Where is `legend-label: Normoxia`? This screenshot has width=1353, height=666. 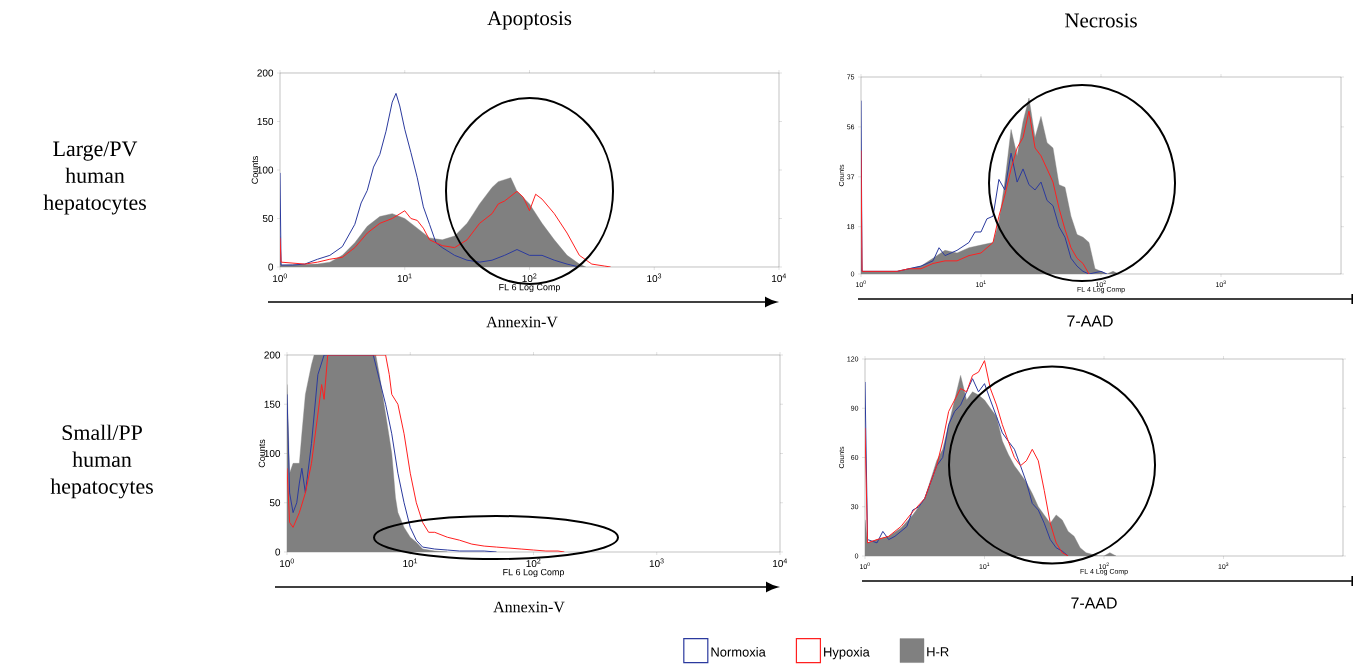
legend-label: Normoxia is located at coordinates (738, 652).